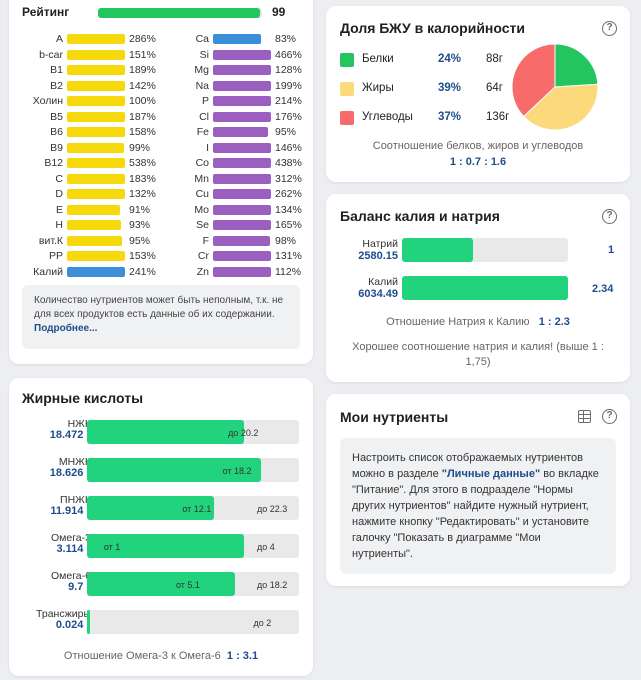  I want to click on potassium-label: Калий, so click(383, 282).